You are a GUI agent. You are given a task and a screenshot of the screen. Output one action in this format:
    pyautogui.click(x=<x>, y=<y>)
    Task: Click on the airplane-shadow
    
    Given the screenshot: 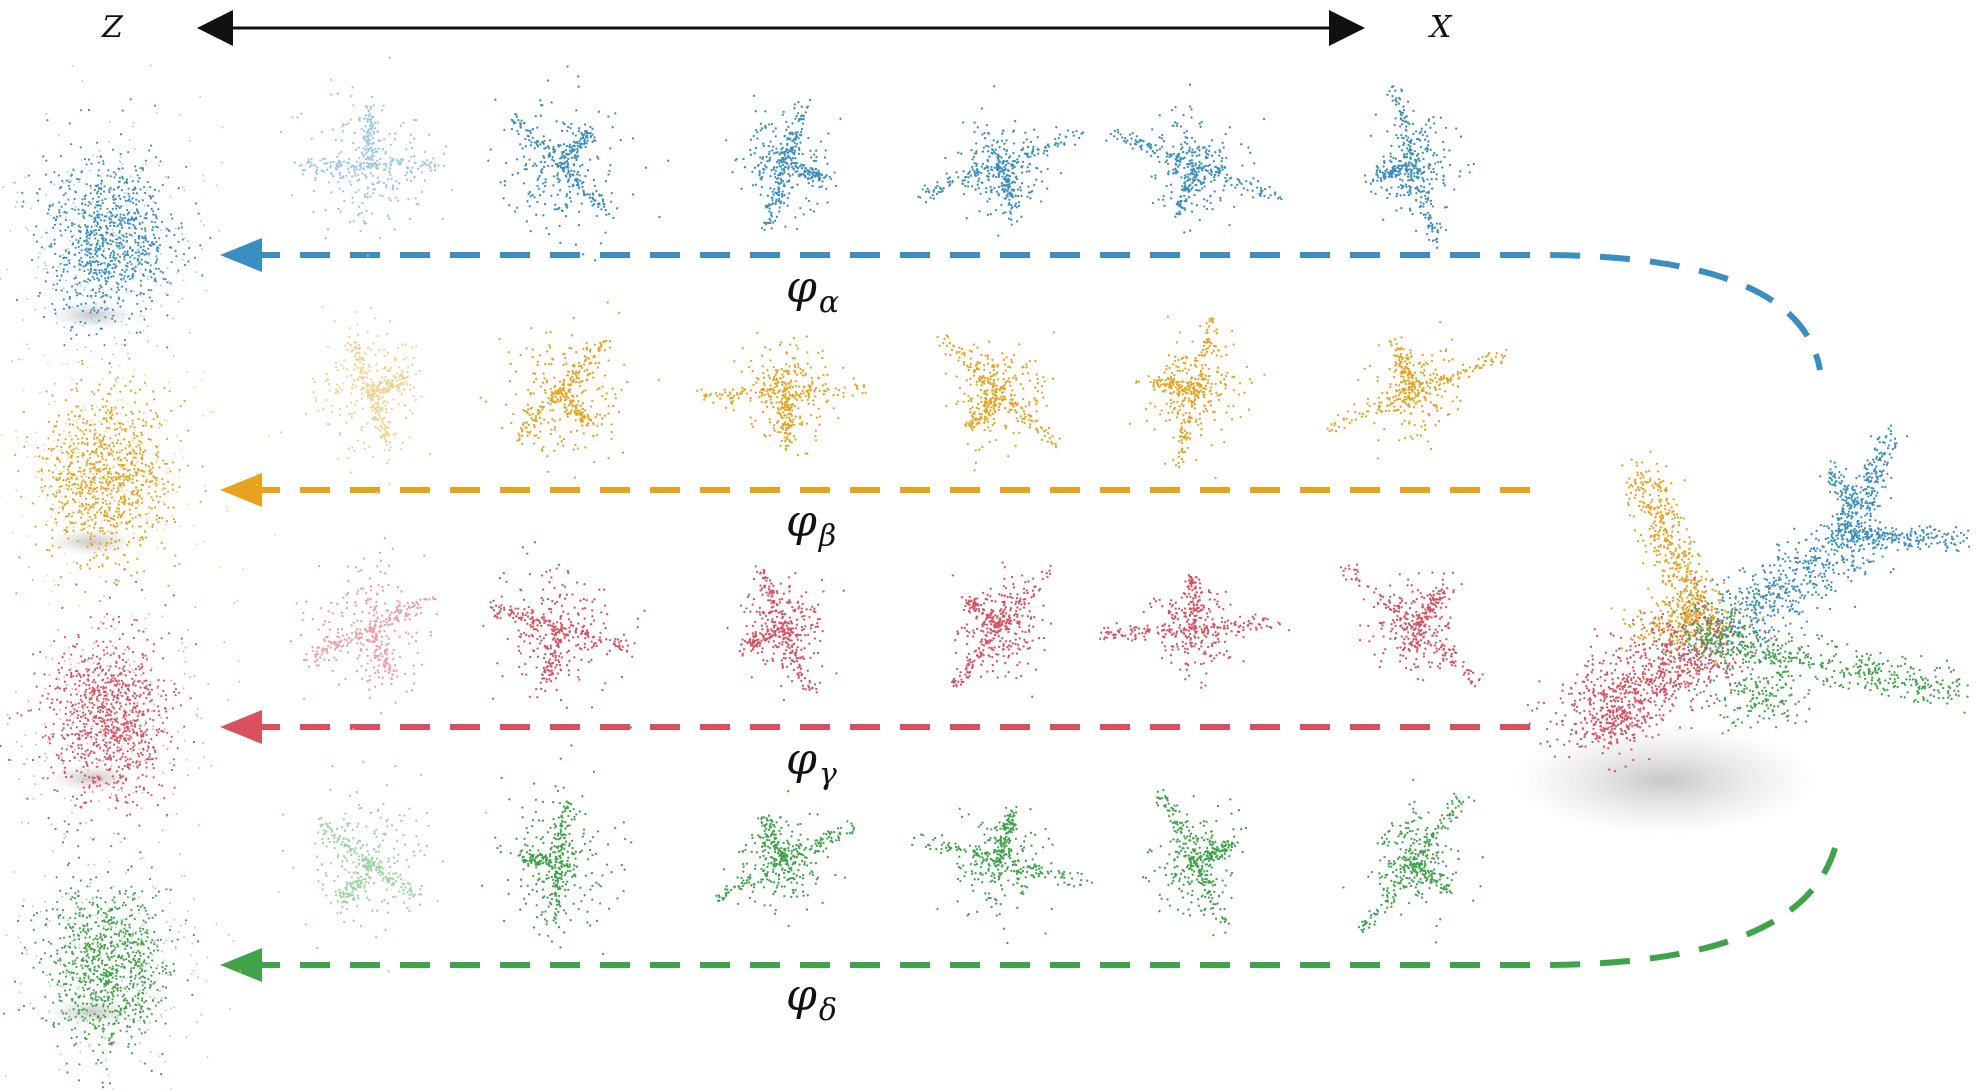 What is the action you would take?
    pyautogui.click(x=1665, y=780)
    